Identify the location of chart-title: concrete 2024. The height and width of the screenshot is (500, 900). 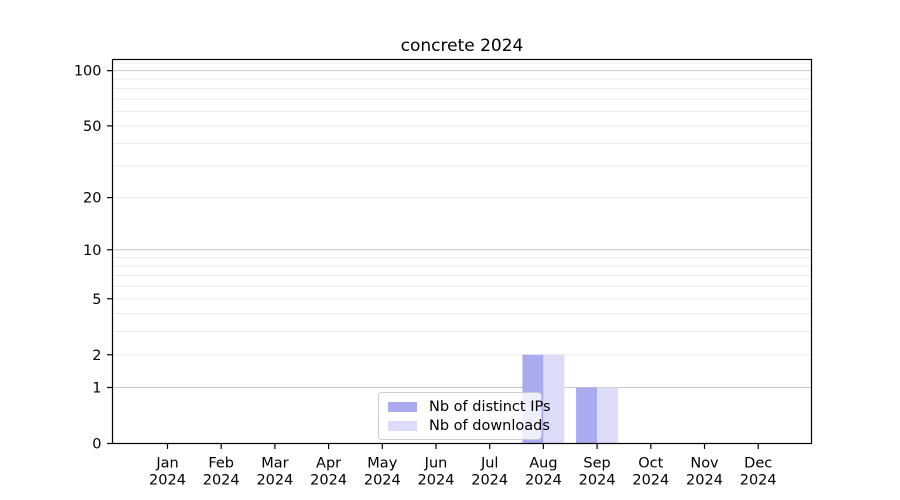
(462, 46).